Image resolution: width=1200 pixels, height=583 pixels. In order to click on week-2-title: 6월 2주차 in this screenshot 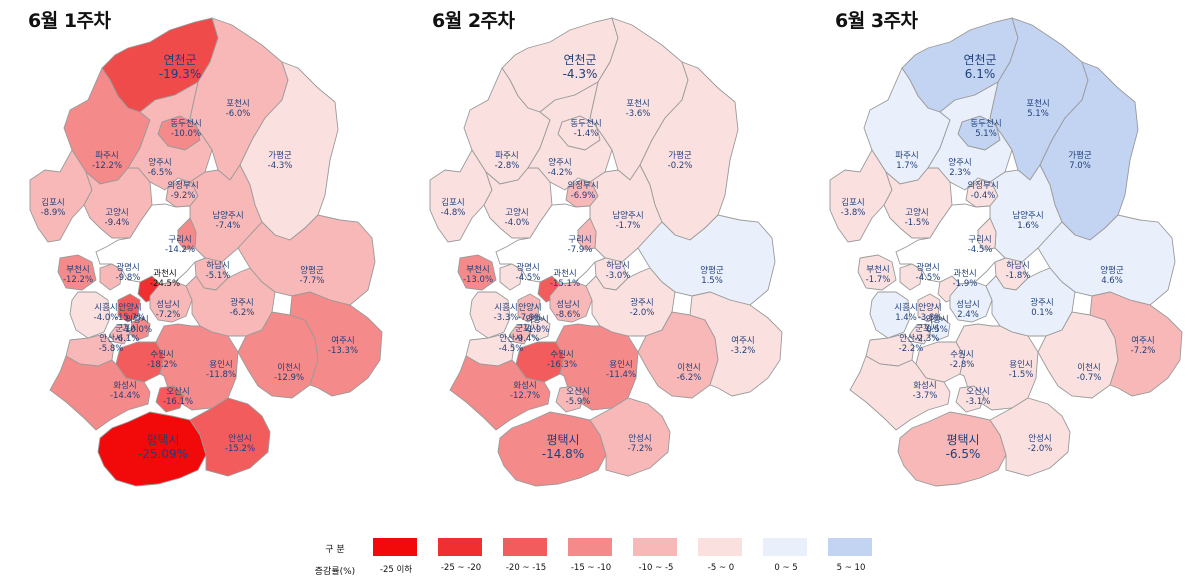, I will do `click(473, 21)`.